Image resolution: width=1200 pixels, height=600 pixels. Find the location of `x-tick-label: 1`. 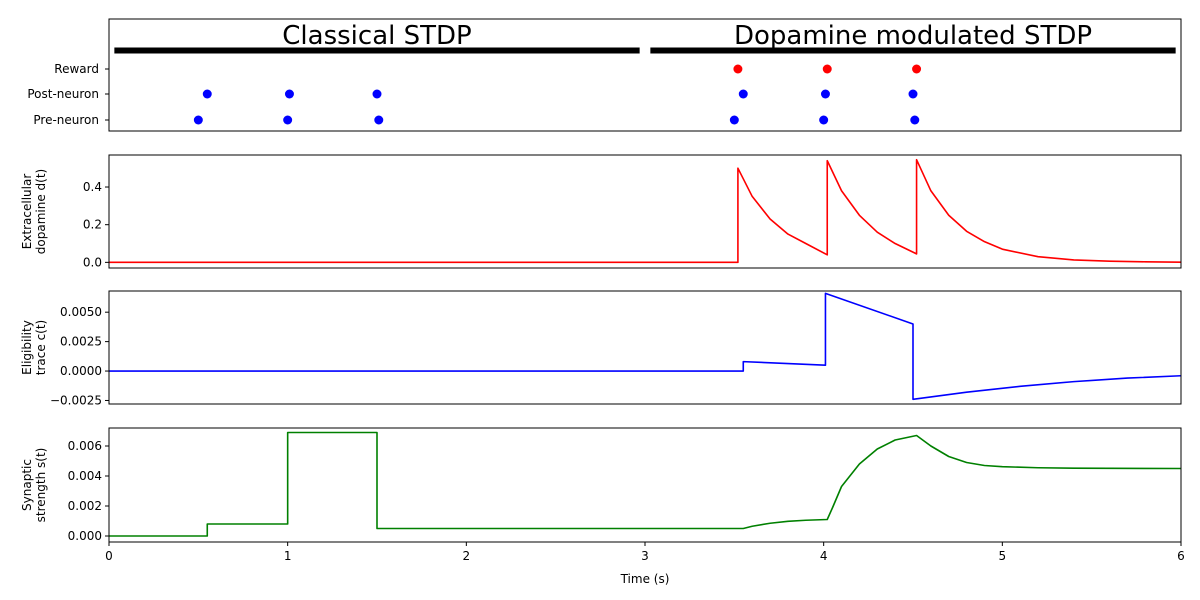

x-tick-label: 1 is located at coordinates (288, 556).